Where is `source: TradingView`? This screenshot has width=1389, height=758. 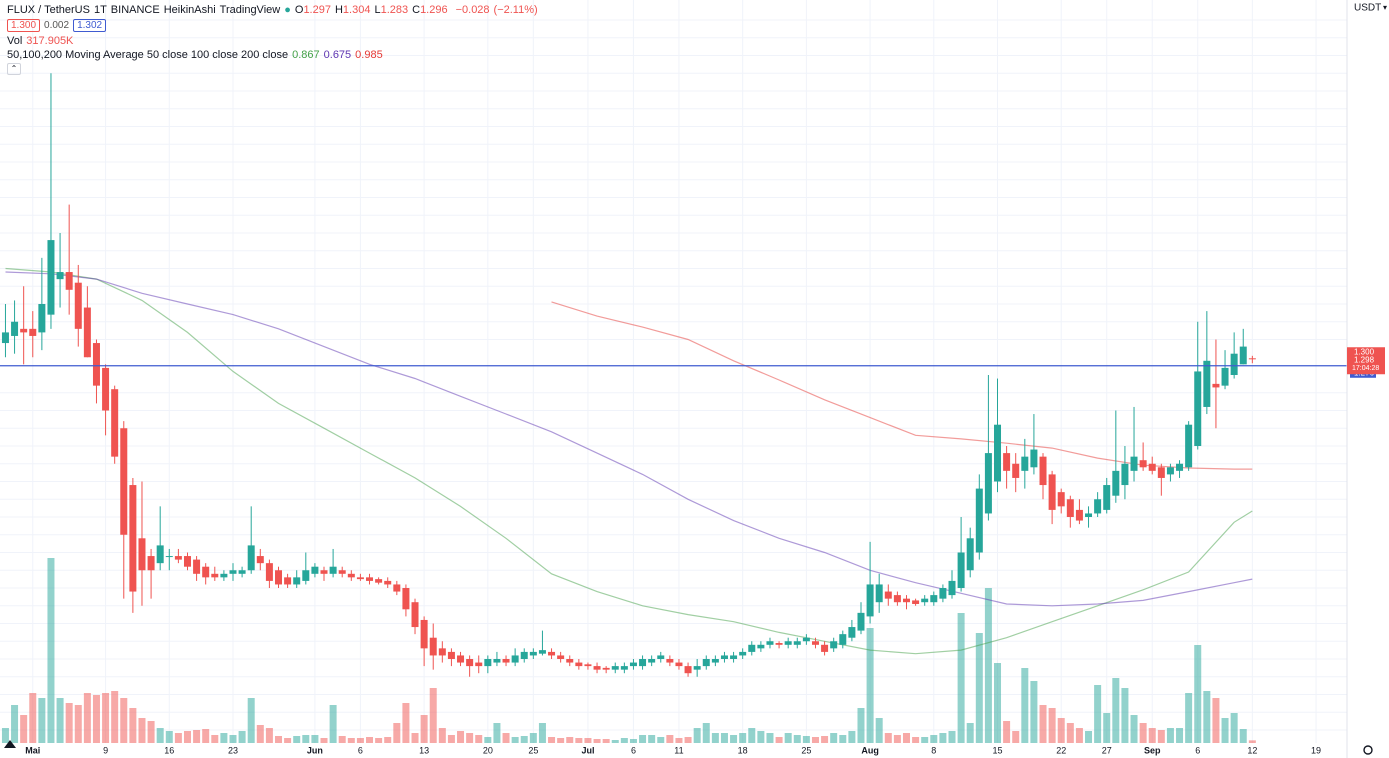 source: TradingView is located at coordinates (250, 10).